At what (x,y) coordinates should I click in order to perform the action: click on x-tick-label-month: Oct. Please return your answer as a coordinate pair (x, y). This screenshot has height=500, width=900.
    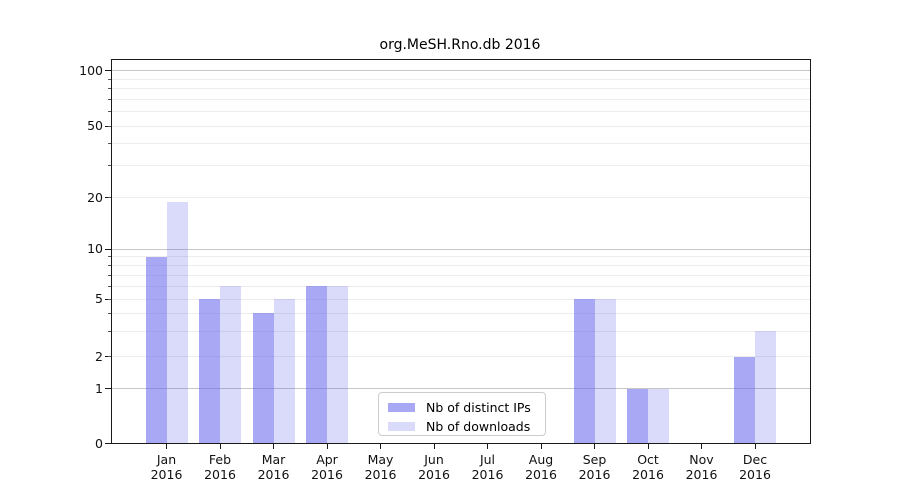
    Looking at the image, I should click on (648, 459).